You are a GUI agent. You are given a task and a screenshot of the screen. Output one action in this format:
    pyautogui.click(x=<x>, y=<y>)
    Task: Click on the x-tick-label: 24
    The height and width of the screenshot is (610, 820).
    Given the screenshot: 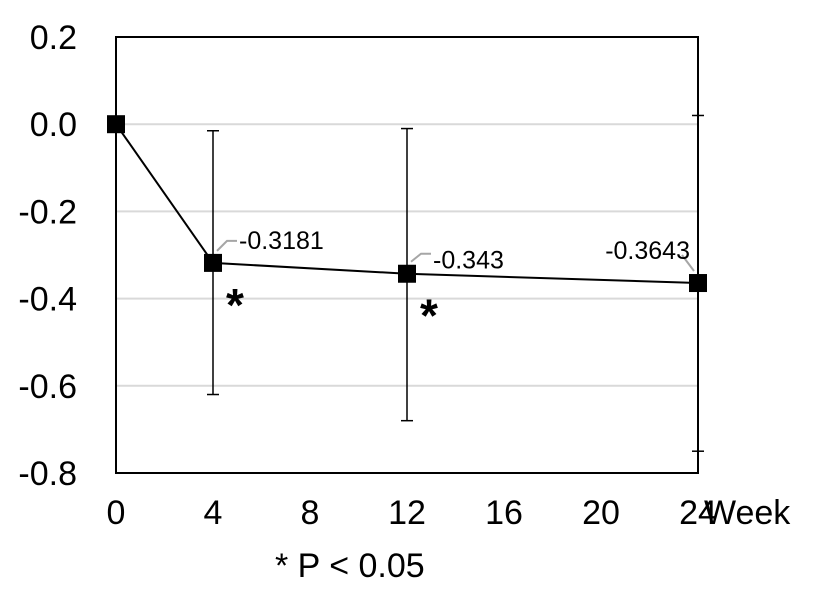 What is the action you would take?
    pyautogui.click(x=698, y=513)
    